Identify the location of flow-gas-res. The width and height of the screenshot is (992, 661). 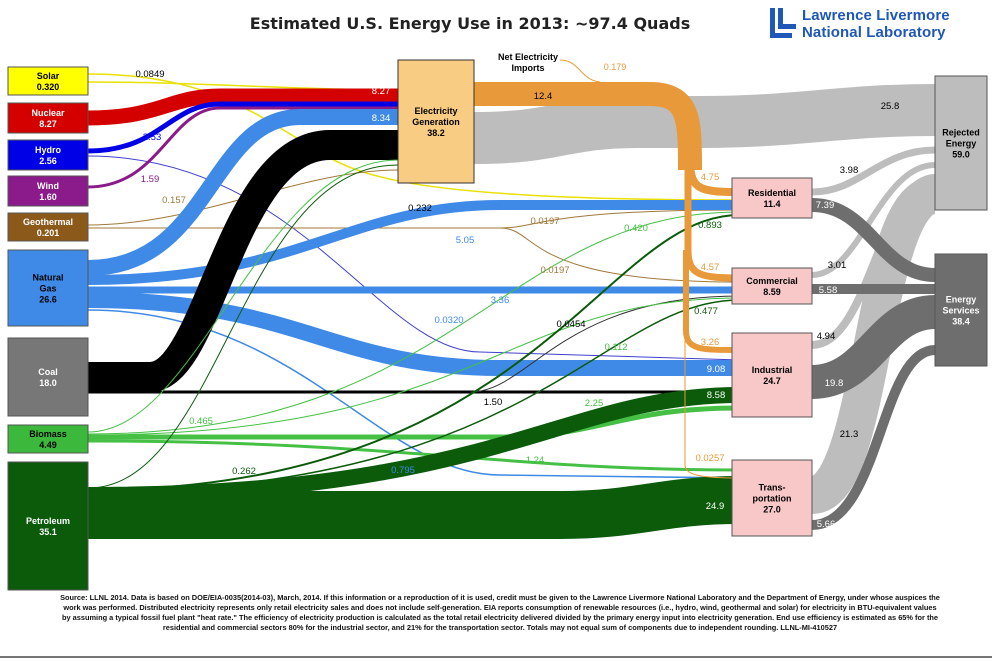
(413, 242).